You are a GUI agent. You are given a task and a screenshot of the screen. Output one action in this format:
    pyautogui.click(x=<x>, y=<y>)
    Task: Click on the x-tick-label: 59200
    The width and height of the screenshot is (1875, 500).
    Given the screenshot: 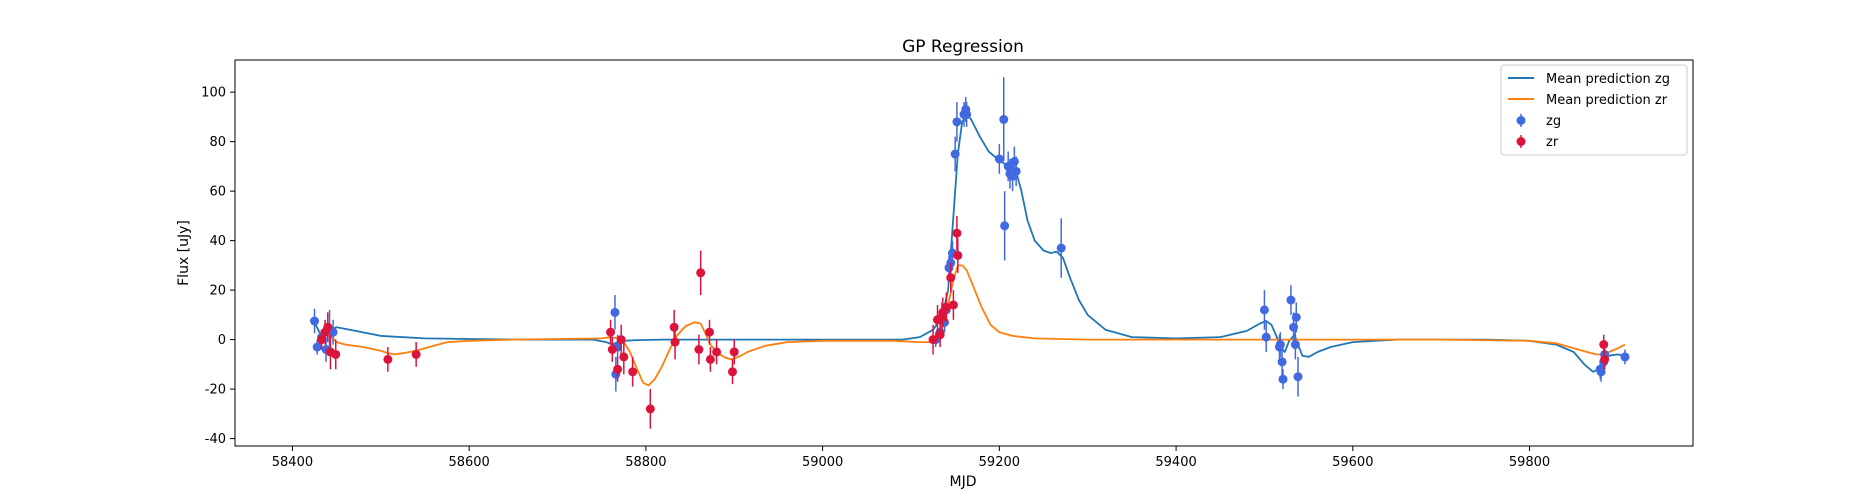 What is the action you would take?
    pyautogui.click(x=999, y=462)
    